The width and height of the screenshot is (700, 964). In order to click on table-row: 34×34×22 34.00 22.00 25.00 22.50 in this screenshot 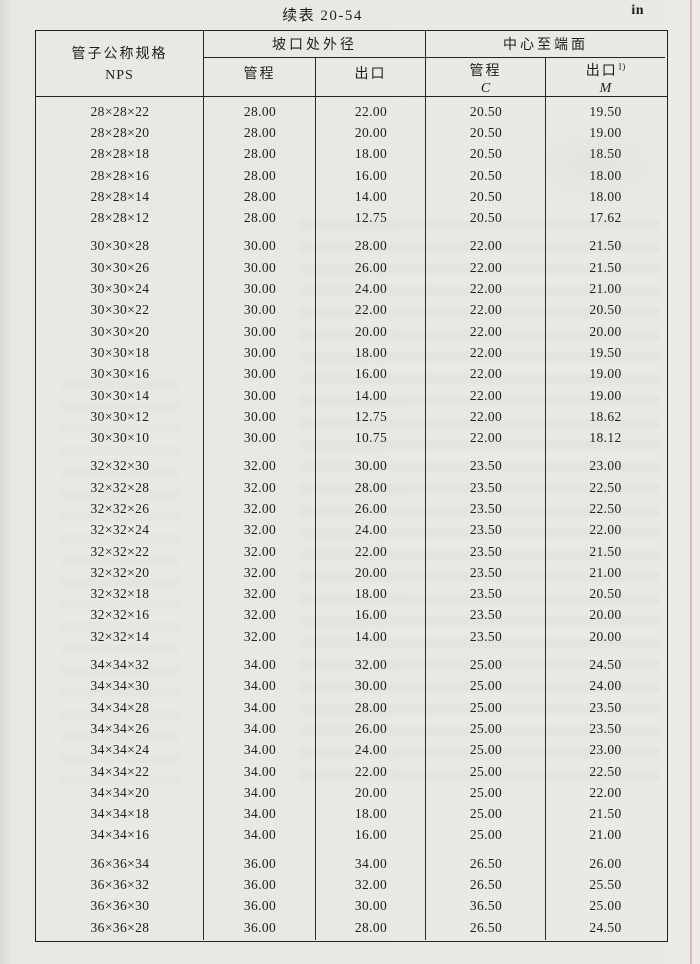, I will do `click(351, 771)`.